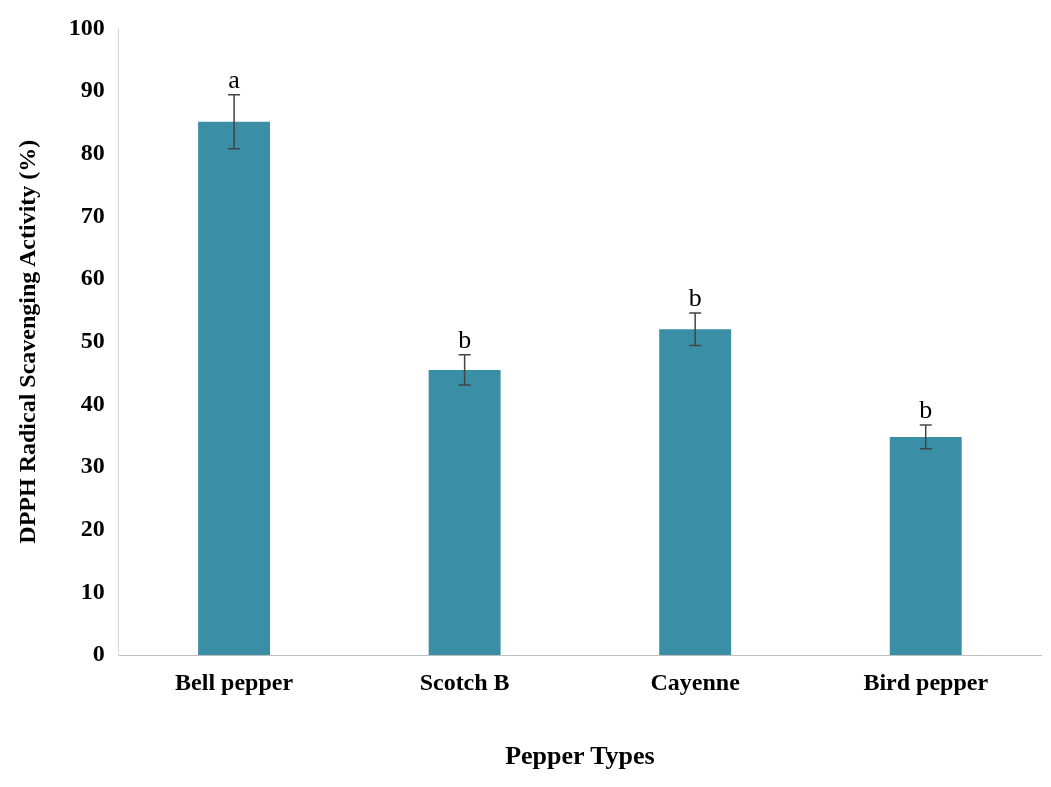 The width and height of the screenshot is (1051, 787). I want to click on y-tick-label: 100, so click(86, 26).